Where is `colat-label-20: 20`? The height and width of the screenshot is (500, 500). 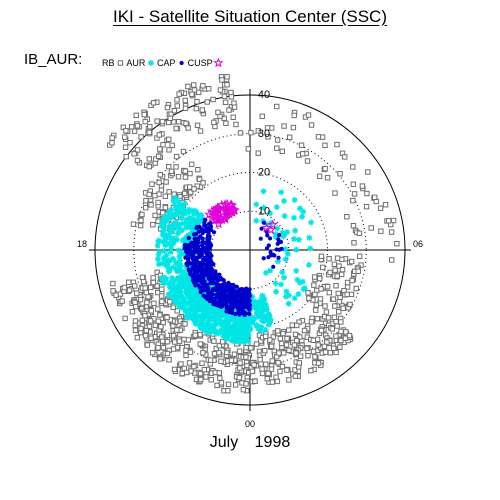 colat-label-20: 20 is located at coordinates (264, 173).